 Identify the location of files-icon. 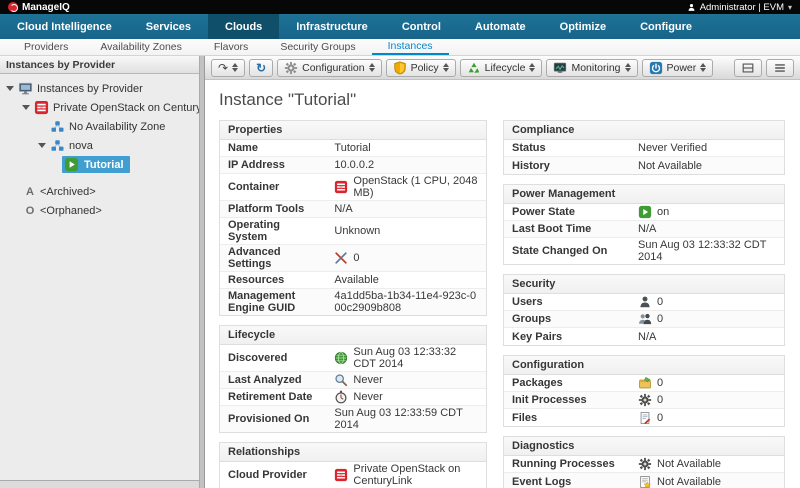
(645, 418).